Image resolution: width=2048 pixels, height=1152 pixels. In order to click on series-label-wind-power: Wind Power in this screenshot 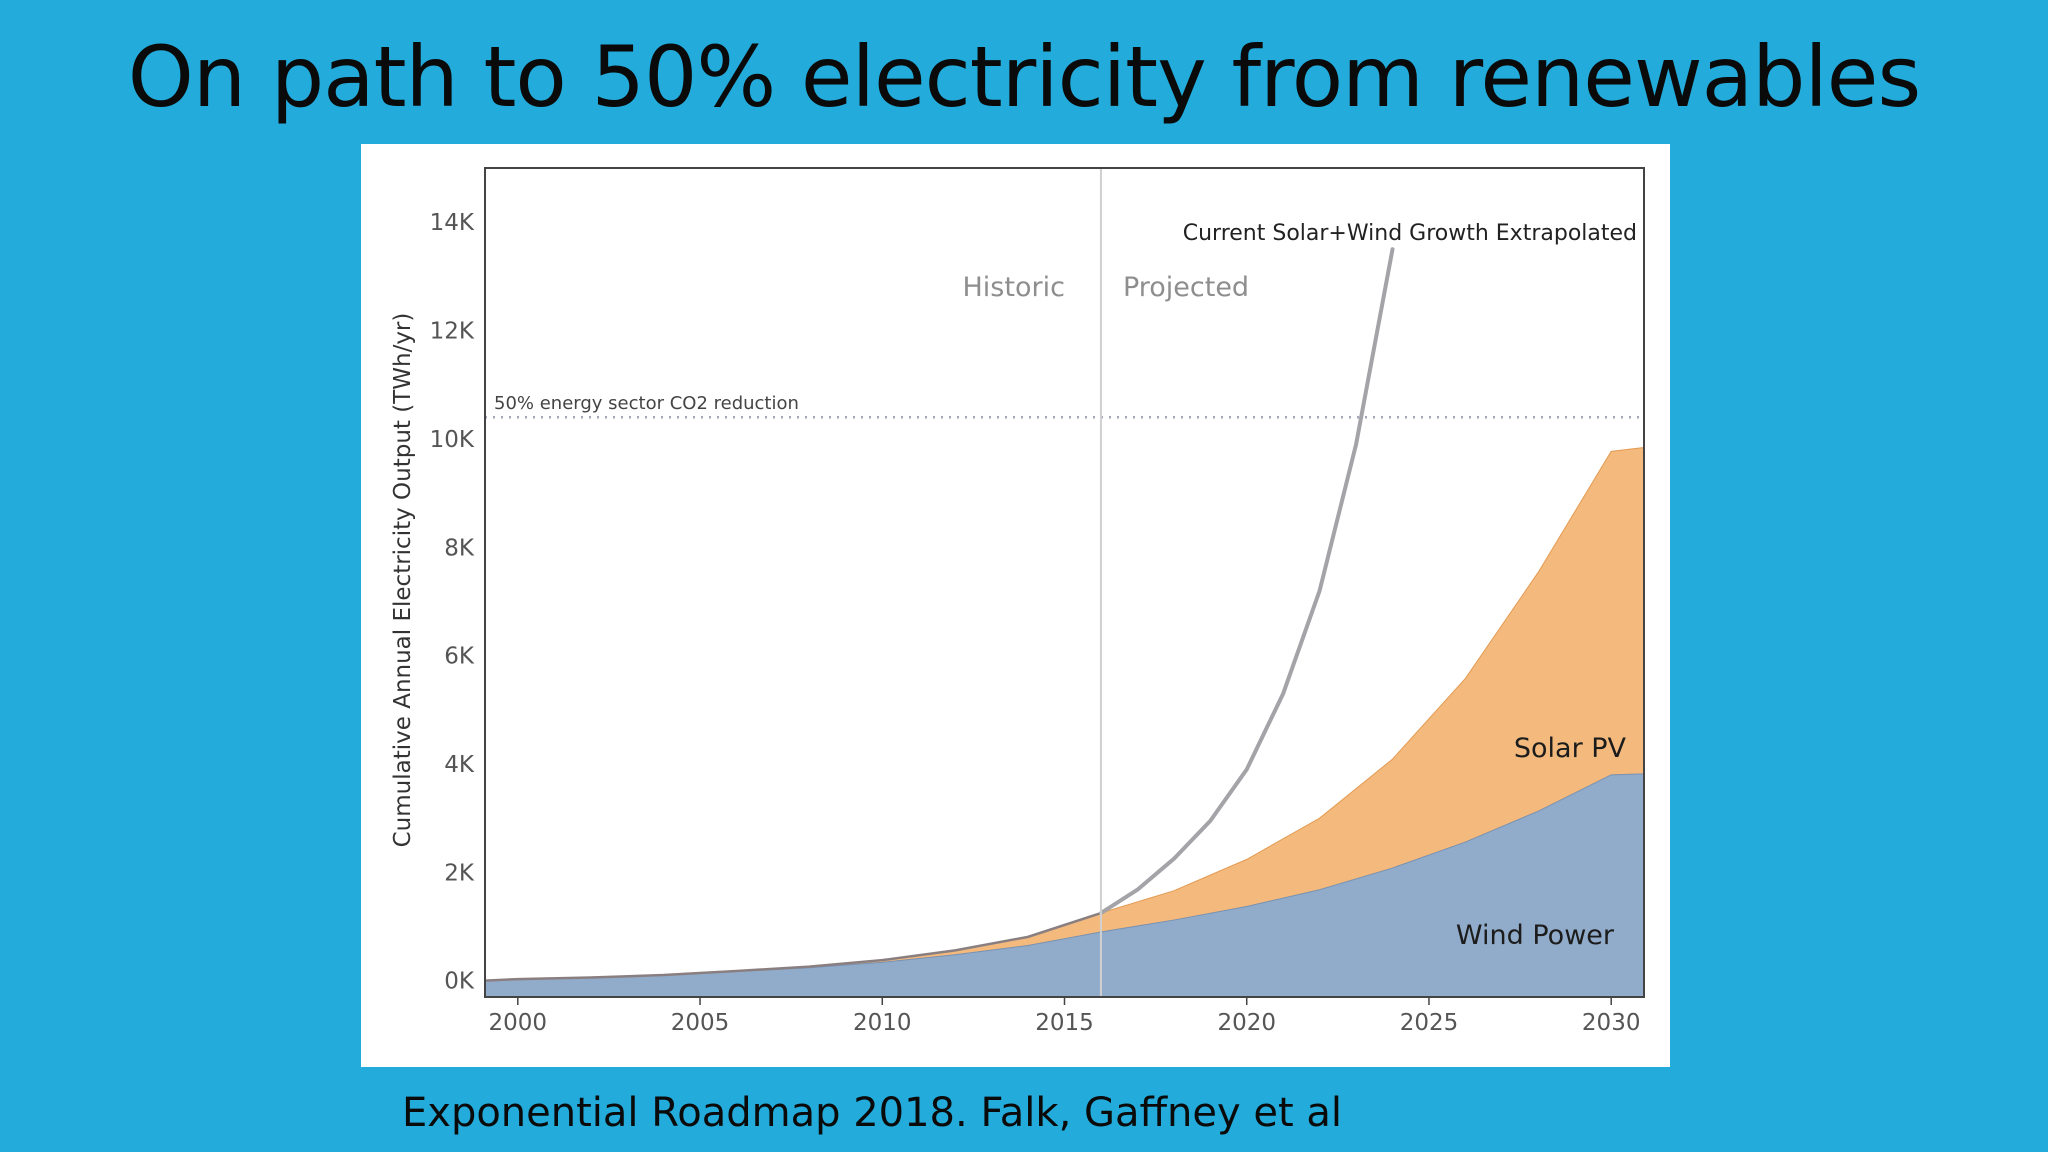, I will do `click(1535, 935)`.